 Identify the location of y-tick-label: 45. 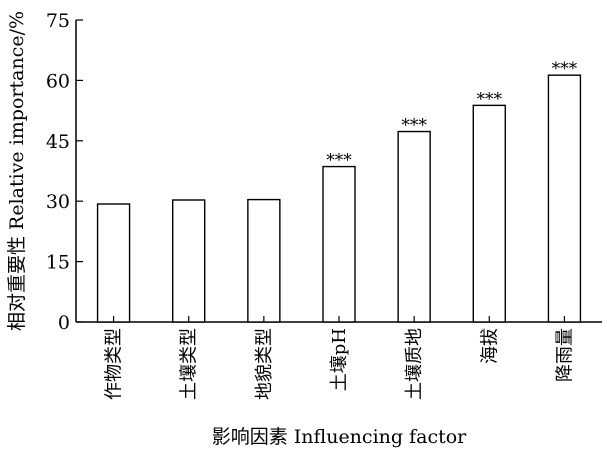
(58, 142).